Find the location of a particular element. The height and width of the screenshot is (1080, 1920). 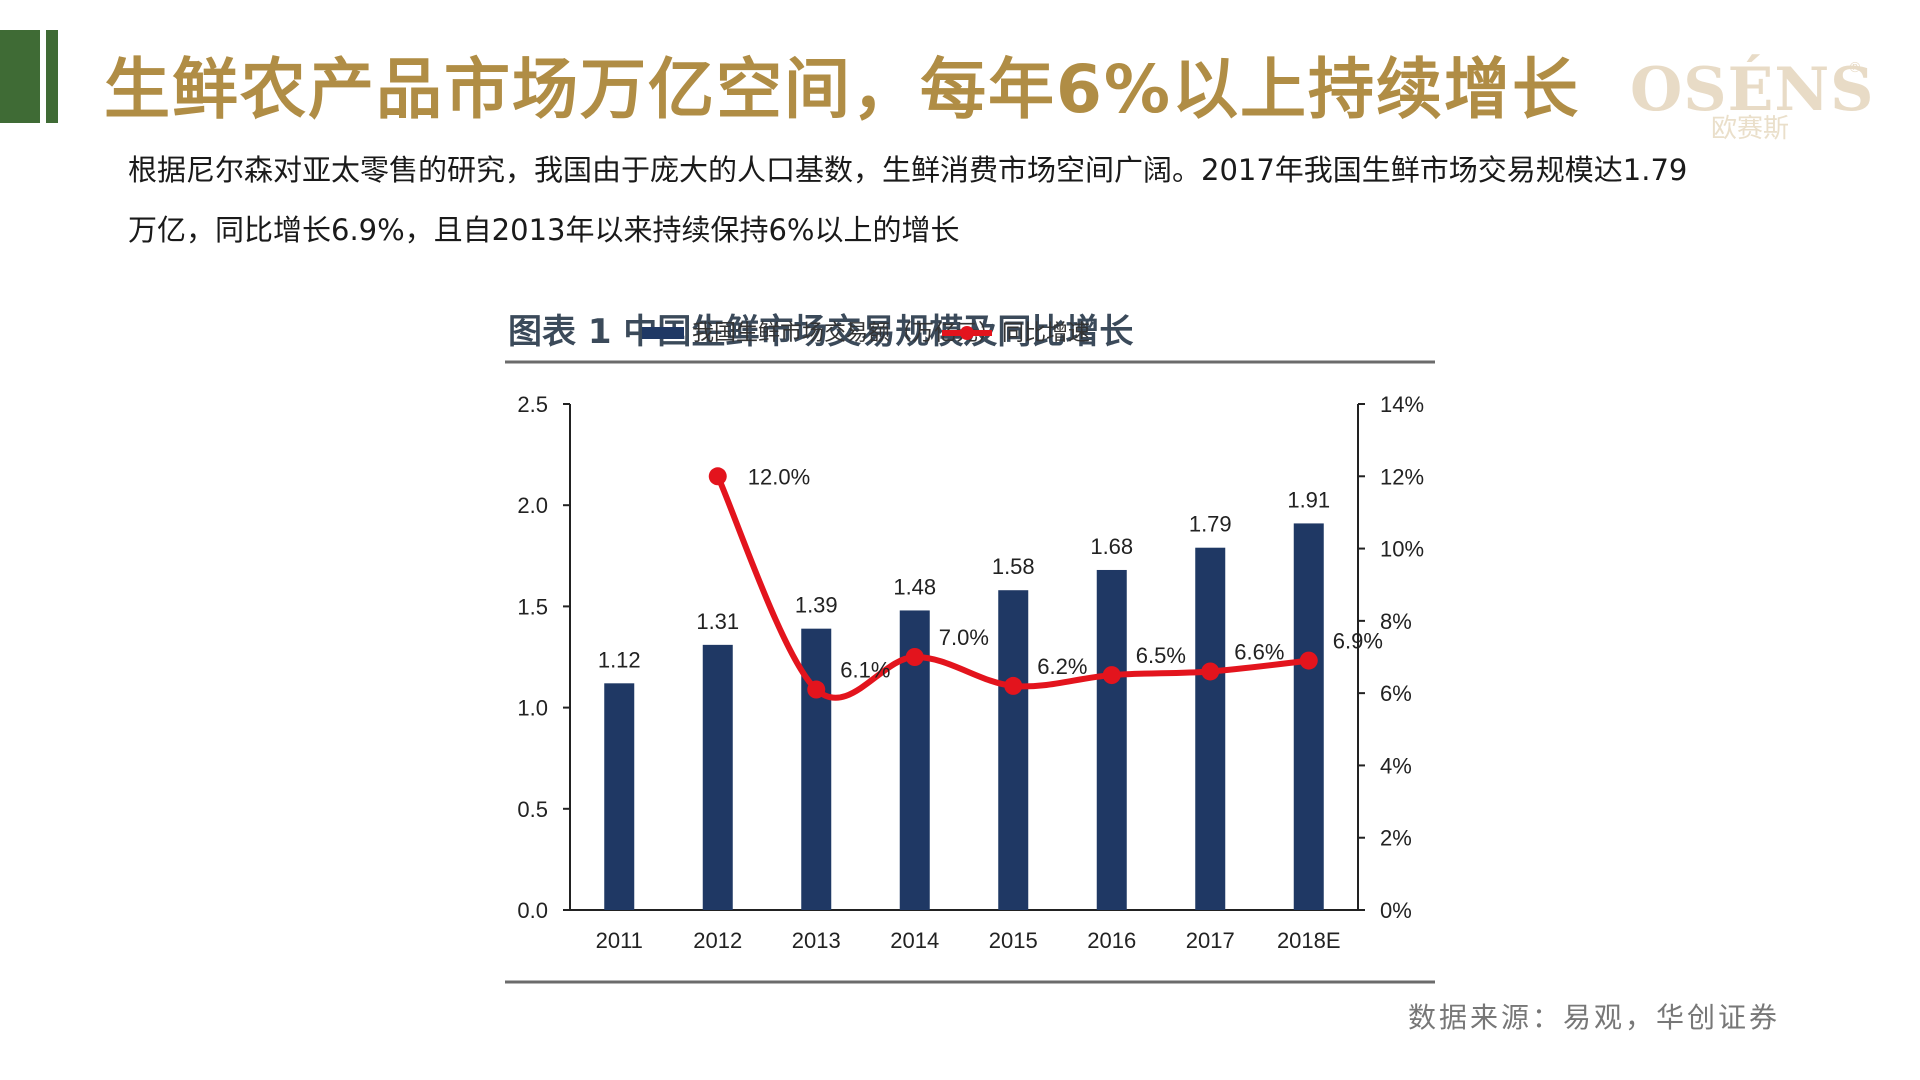

growth-value-label: 12.0% is located at coordinates (779, 476).